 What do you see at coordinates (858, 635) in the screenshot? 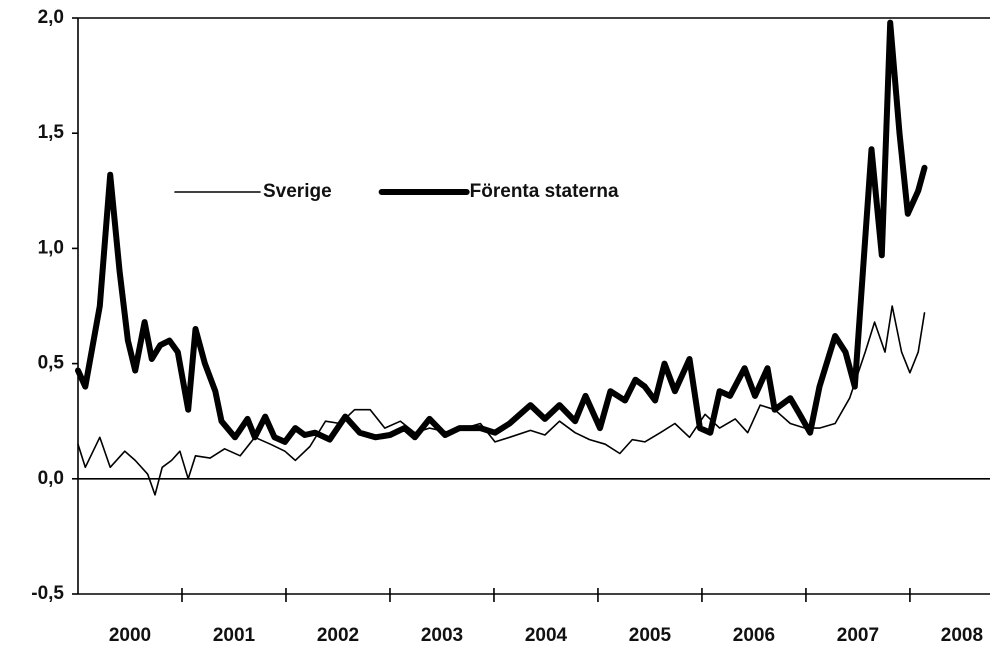
I see `x-tick-label: 2007` at bounding box center [858, 635].